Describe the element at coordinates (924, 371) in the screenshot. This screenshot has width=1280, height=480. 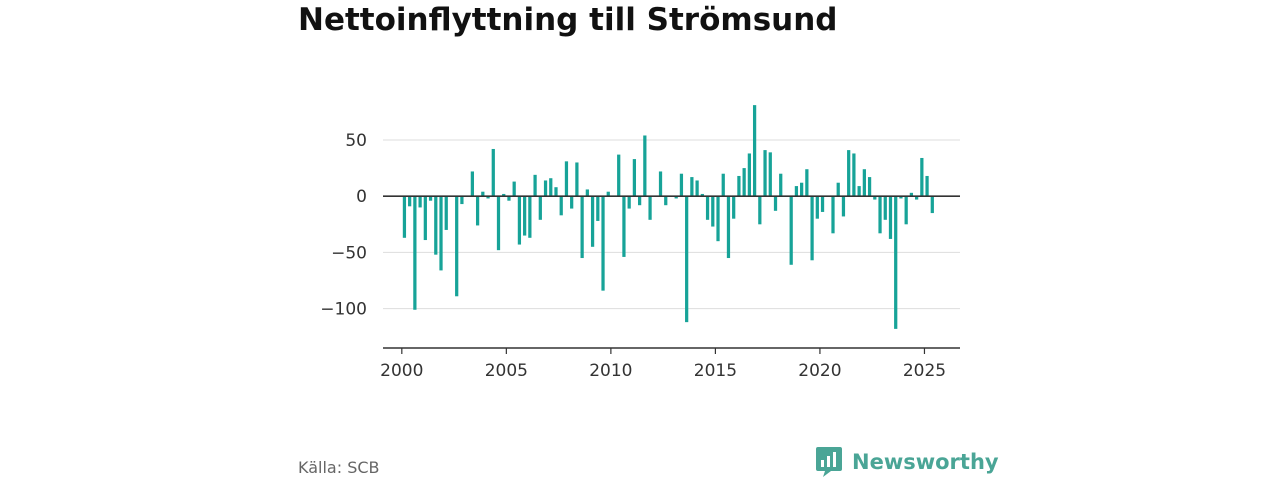
I see `x-tick-label: 2025` at that location.